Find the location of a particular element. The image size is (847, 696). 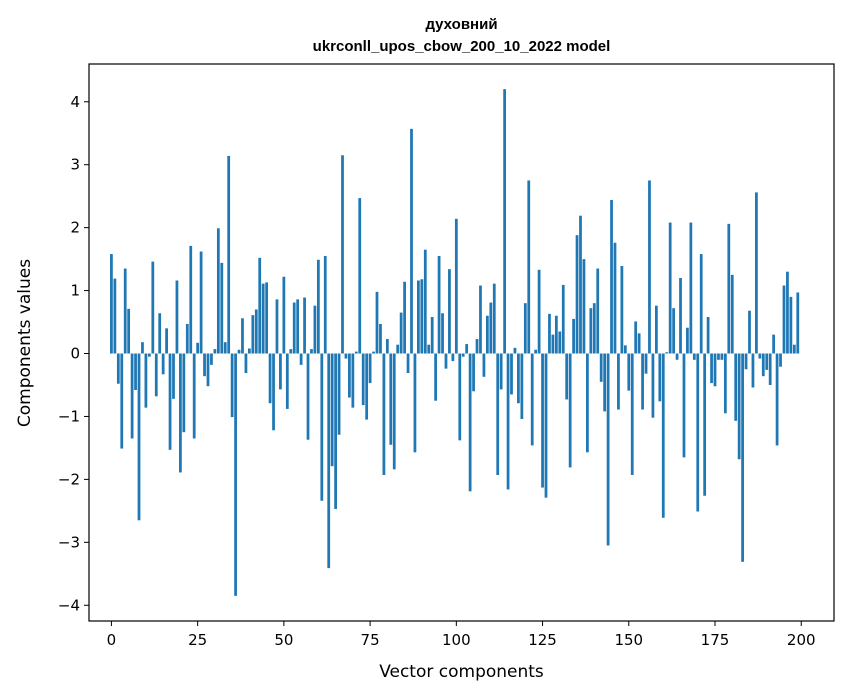

y-tick-label-3: 3 is located at coordinates (75, 165).